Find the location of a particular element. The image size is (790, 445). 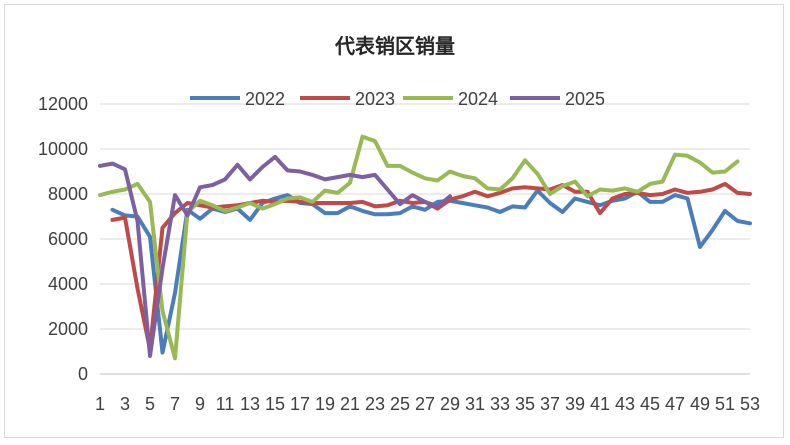

x-tick-label: 49 is located at coordinates (700, 404).